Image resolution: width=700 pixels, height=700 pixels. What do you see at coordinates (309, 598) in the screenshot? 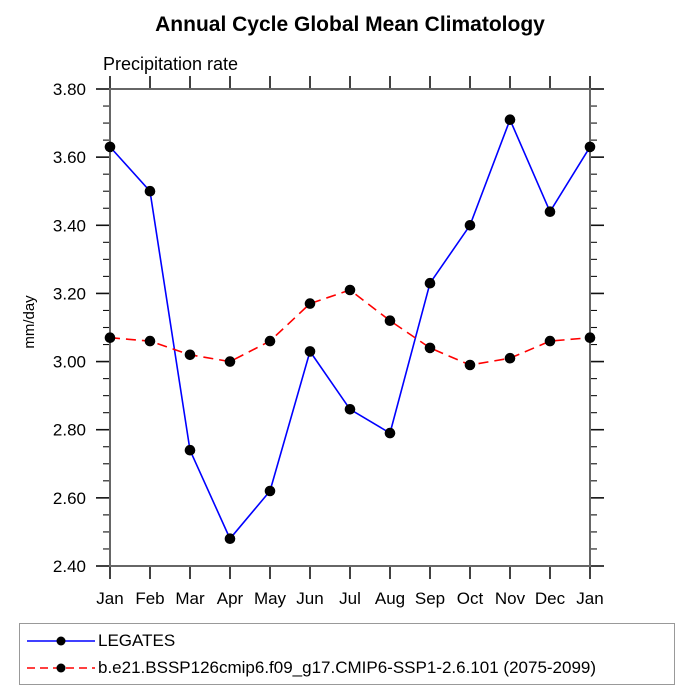
I see `svg-text: Jun` at bounding box center [309, 598].